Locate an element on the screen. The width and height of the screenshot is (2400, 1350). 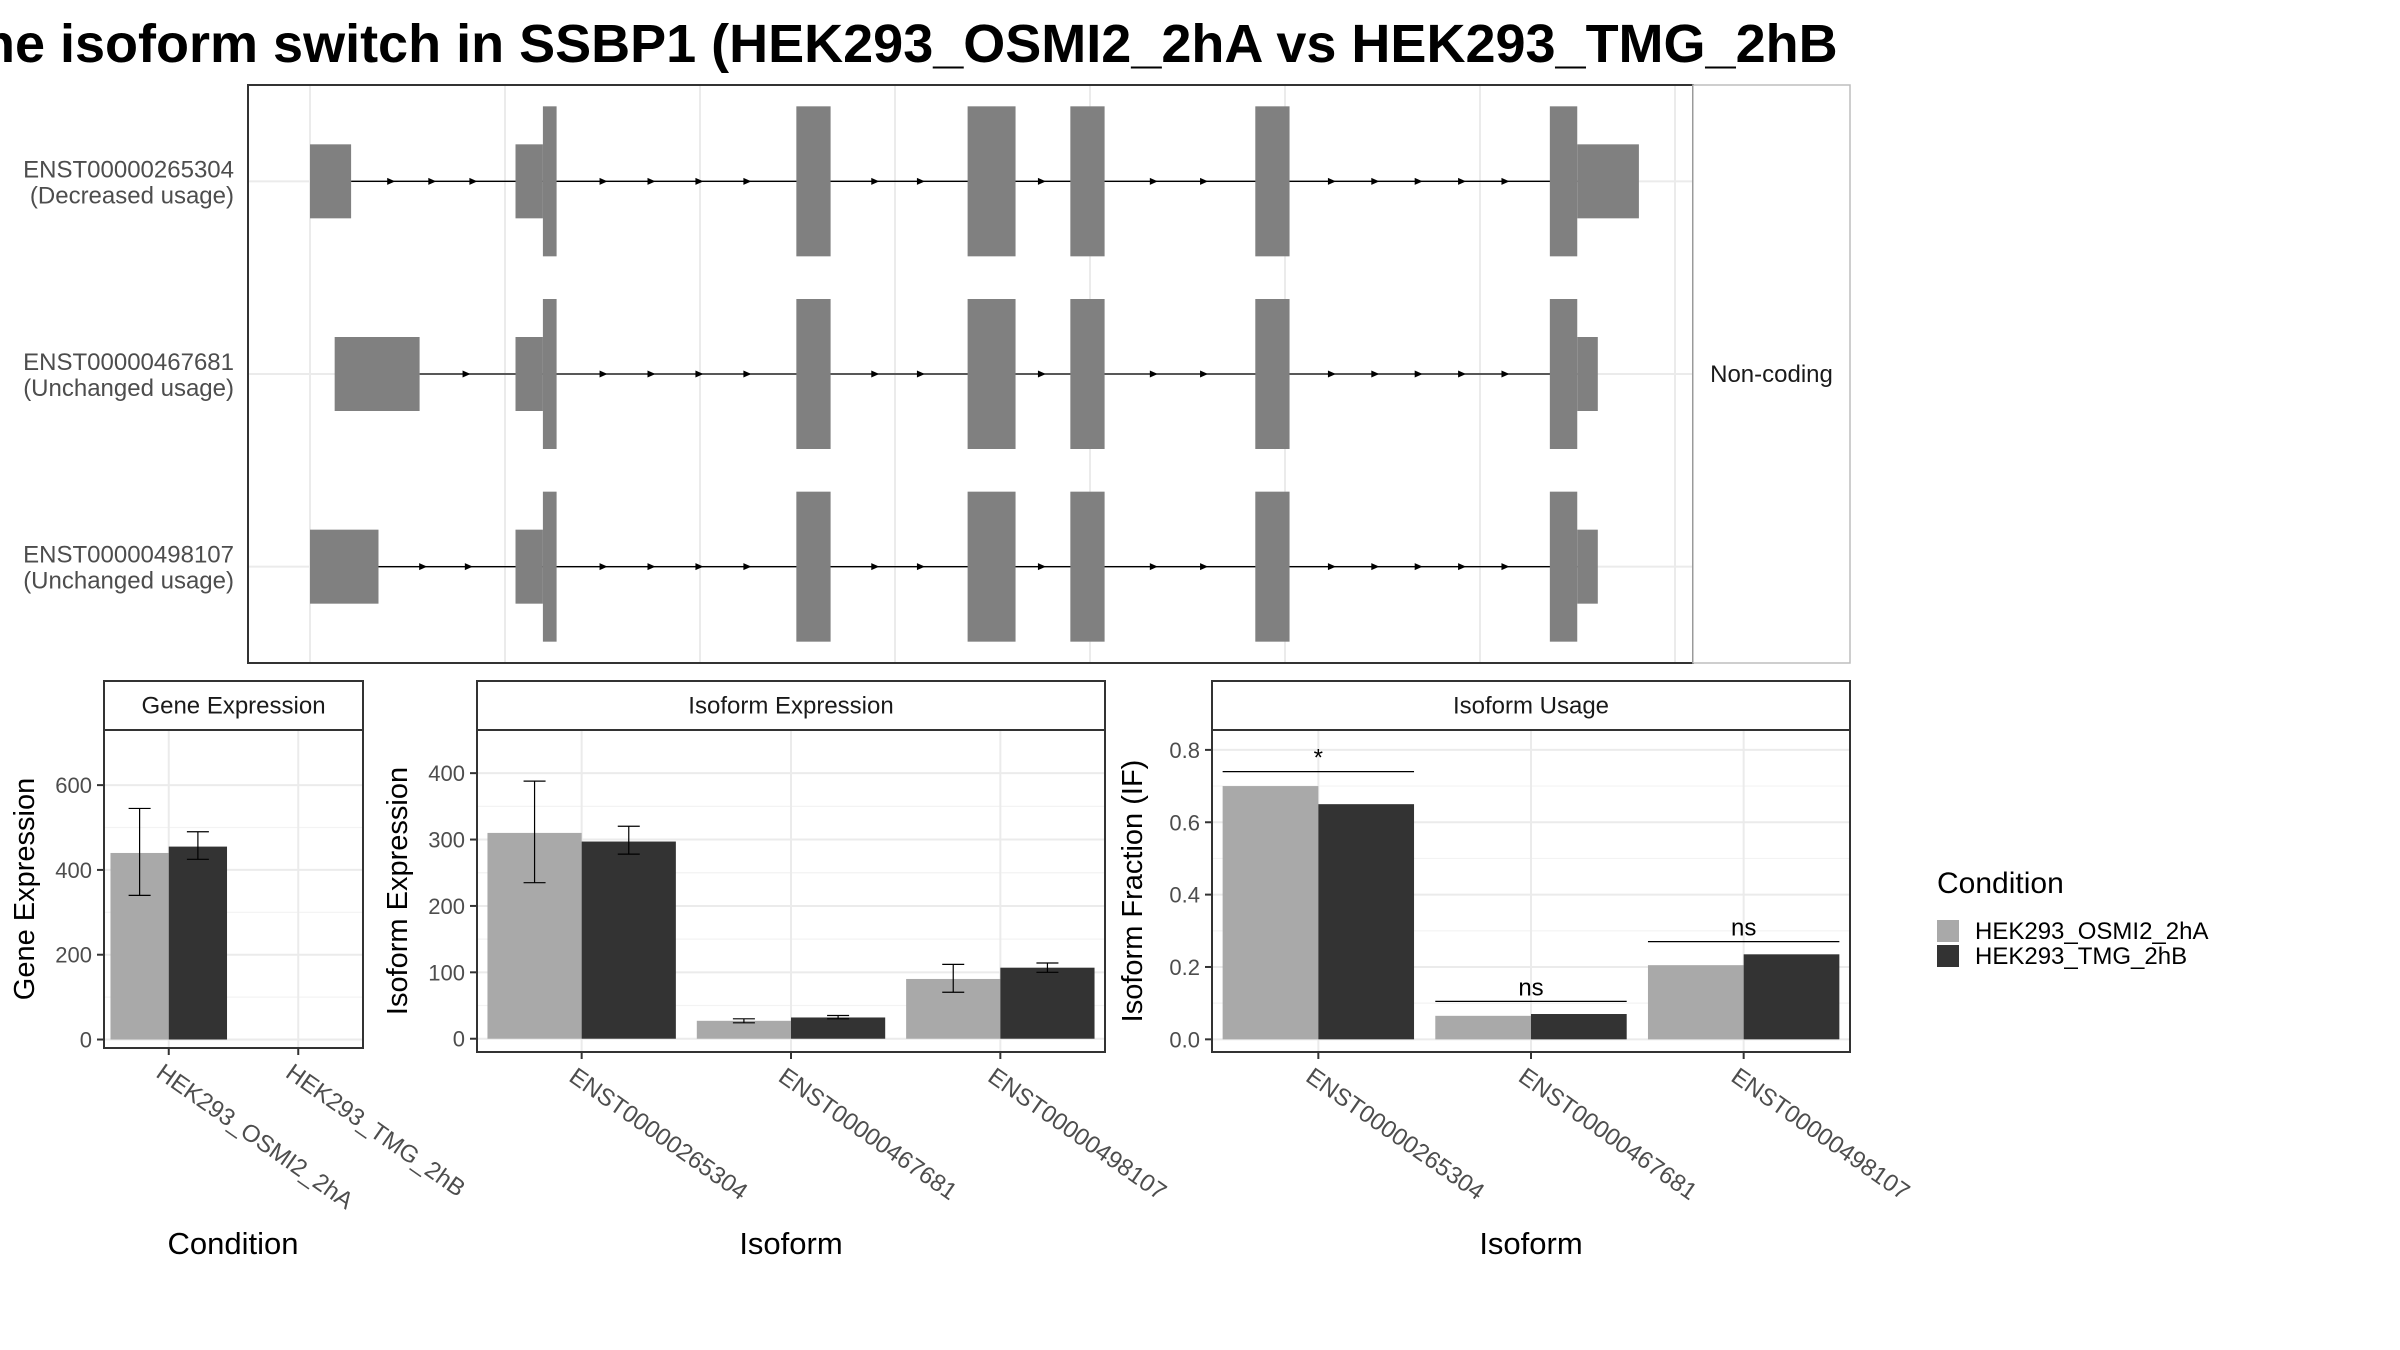
significance-label: * is located at coordinates (1318, 758).